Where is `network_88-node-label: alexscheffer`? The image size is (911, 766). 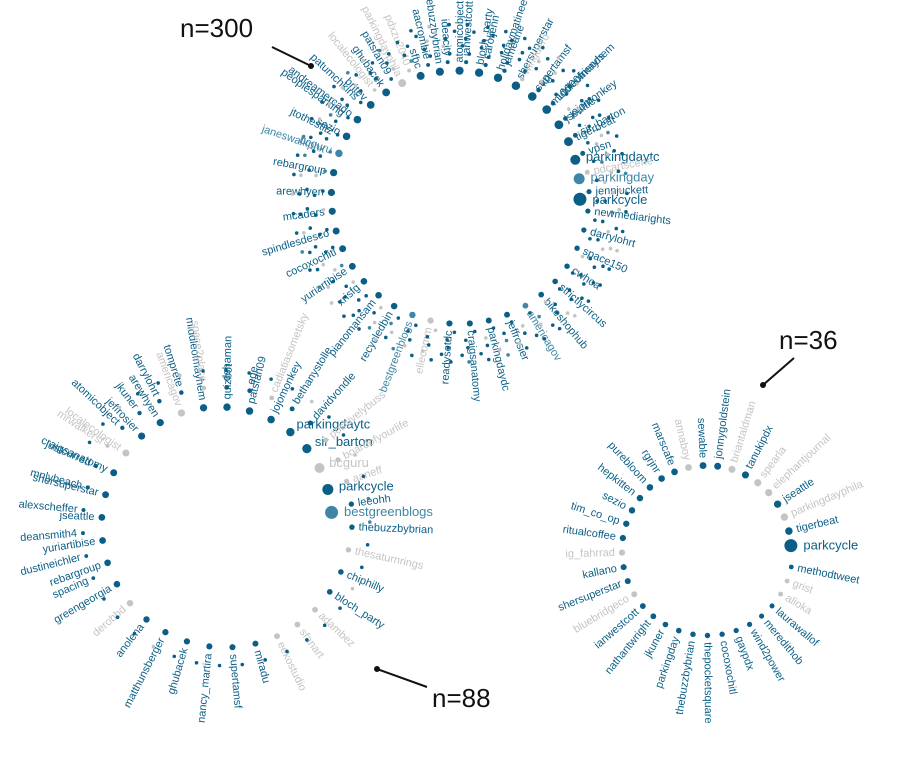 network_88-node-label: alexscheffer is located at coordinates (48, 506).